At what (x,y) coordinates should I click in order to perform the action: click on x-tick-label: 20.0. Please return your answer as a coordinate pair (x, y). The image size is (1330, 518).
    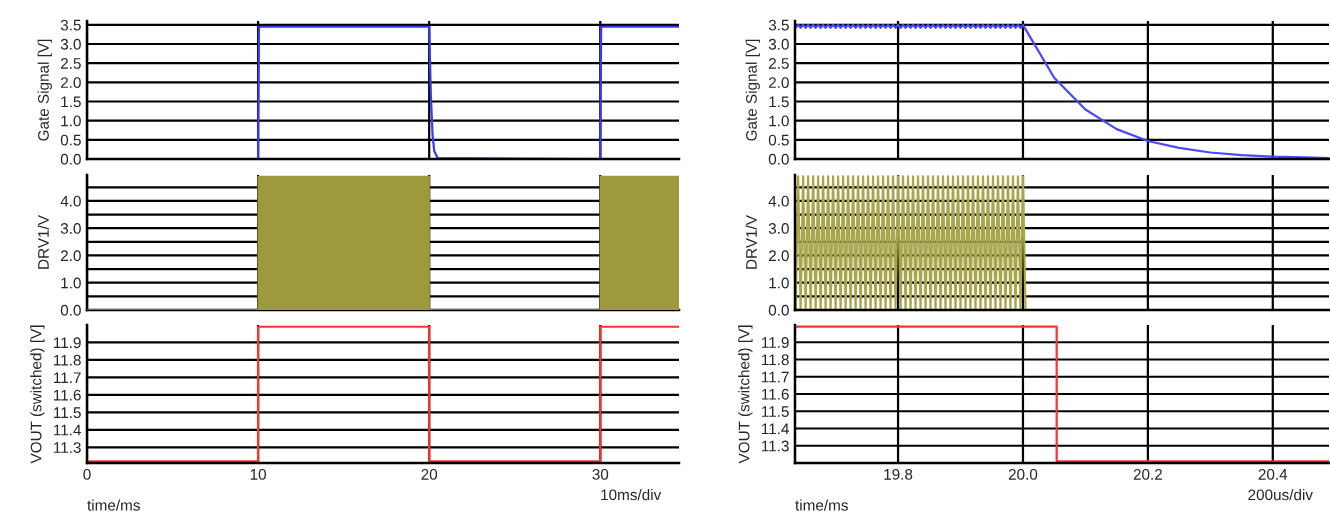
    Looking at the image, I should click on (1023, 474).